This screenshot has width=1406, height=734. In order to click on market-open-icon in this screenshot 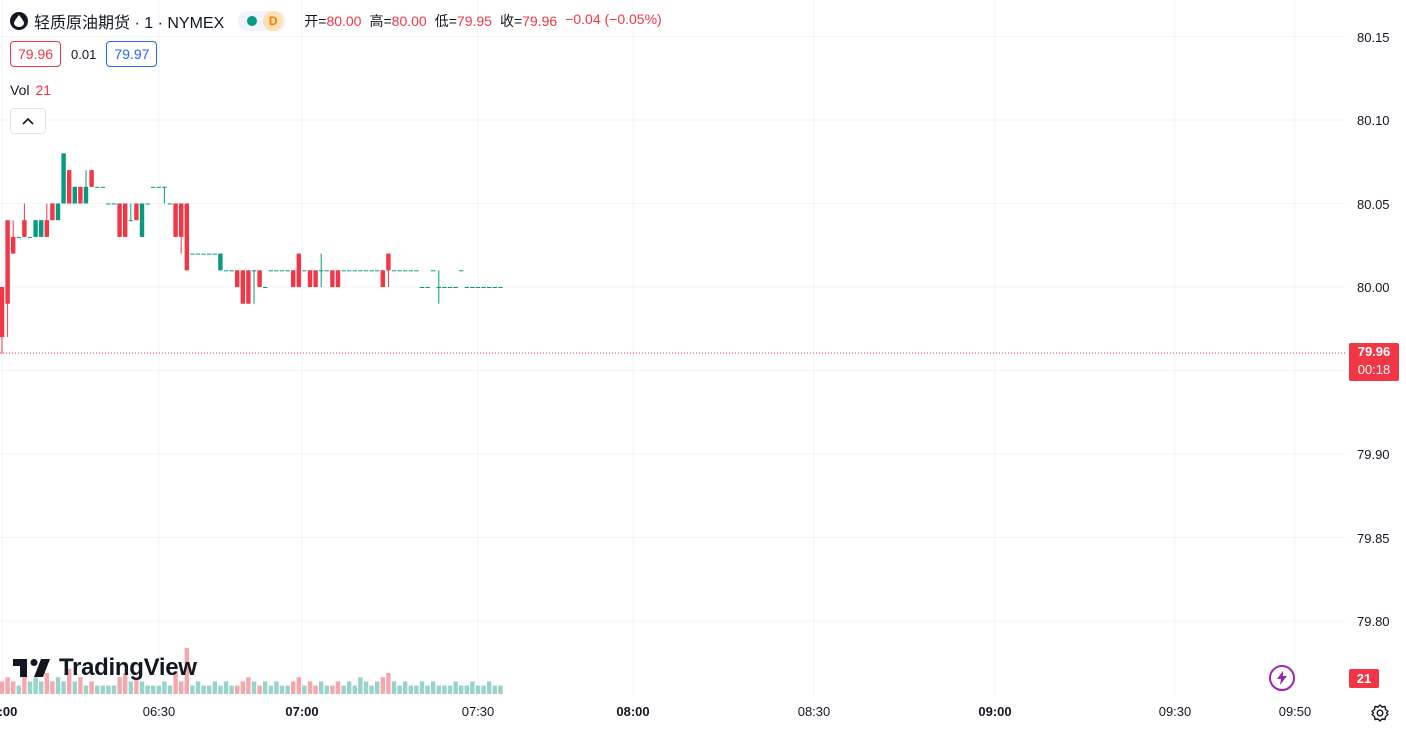, I will do `click(252, 21)`.